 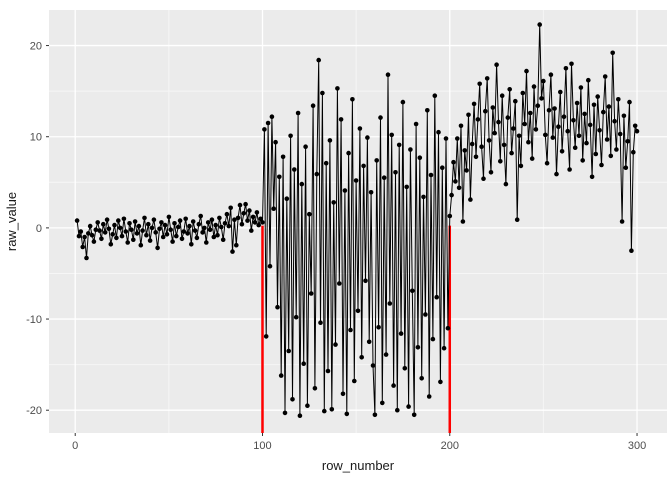 I want to click on x-axis-tick-labels: 0 100 200 300, so click(x=359, y=446).